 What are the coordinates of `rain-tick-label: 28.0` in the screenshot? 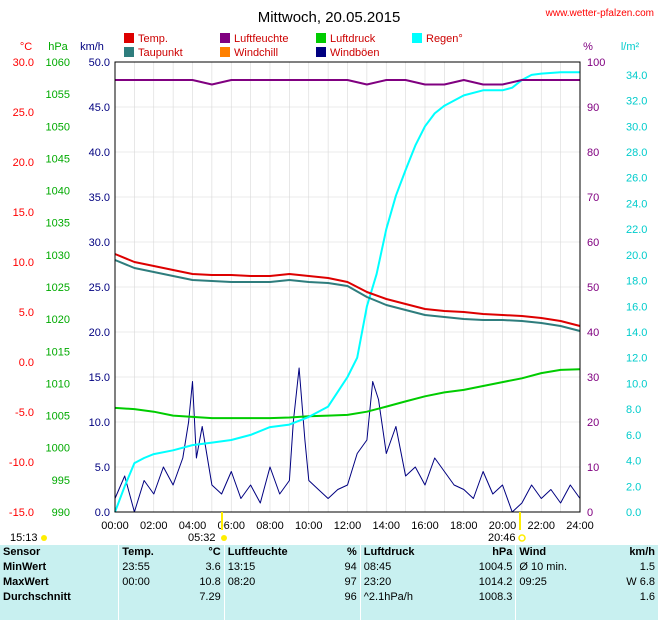 It's located at (636, 153).